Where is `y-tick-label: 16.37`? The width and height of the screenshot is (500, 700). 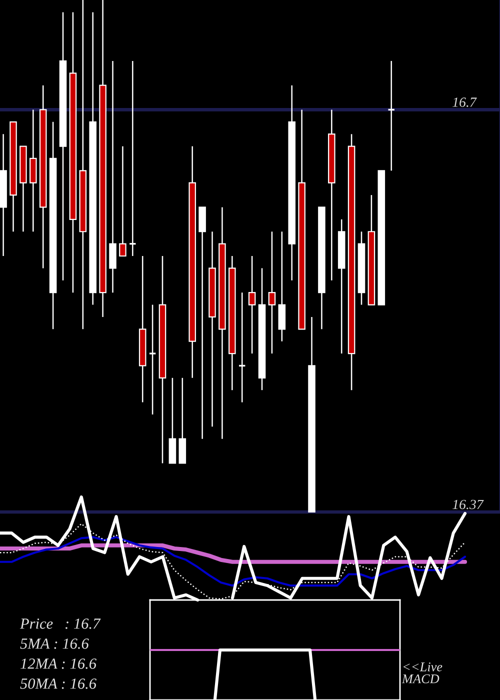
y-tick-label: 16.37 is located at coordinates (468, 505).